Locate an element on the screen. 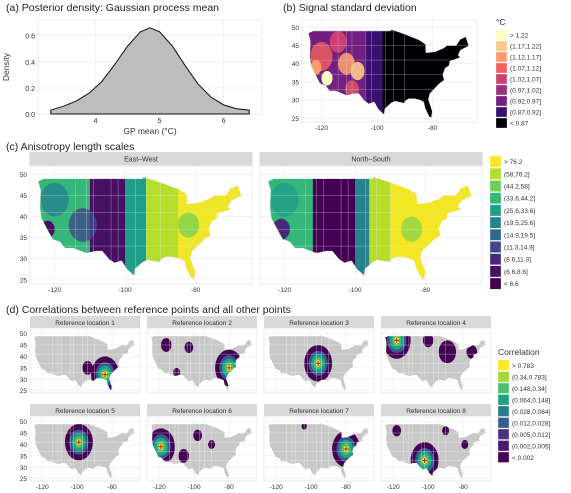  legend-label: (1.12,1.17] is located at coordinates (525, 58).